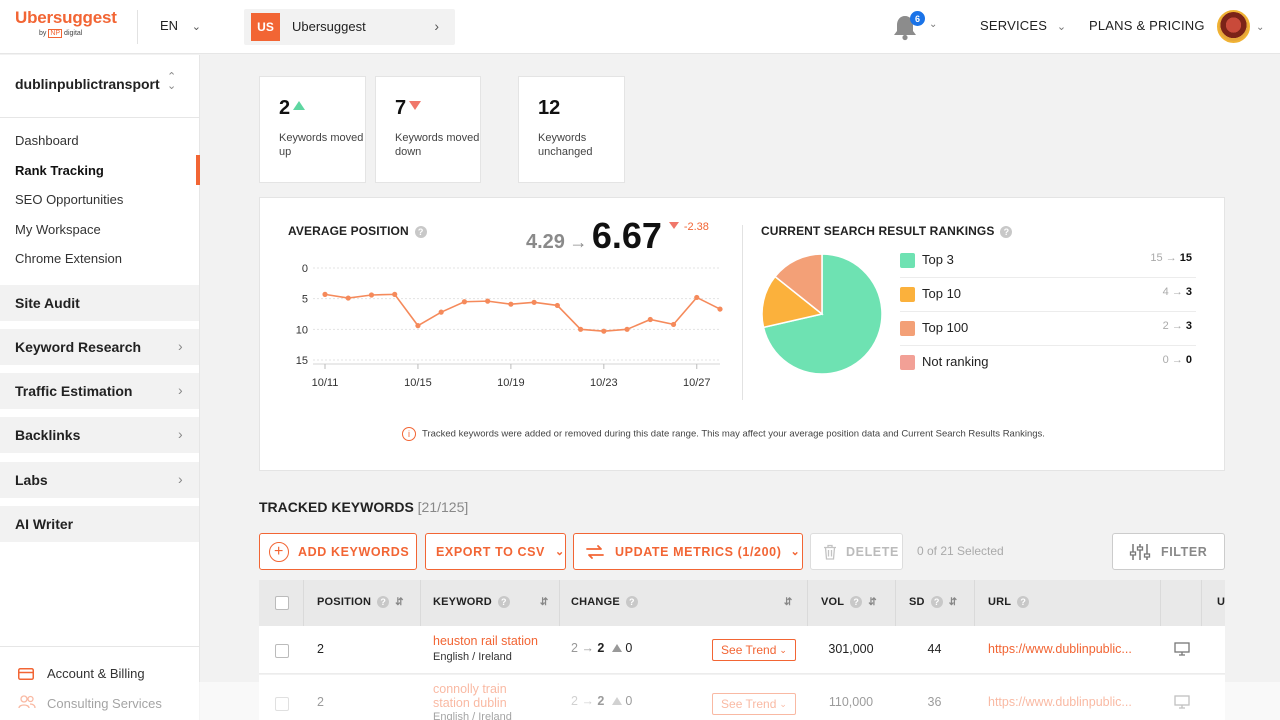 Image resolution: width=1280 pixels, height=720 pixels. What do you see at coordinates (571, 129) in the screenshot?
I see `stat-card-unchanged: 12 Keywords unchanged` at bounding box center [571, 129].